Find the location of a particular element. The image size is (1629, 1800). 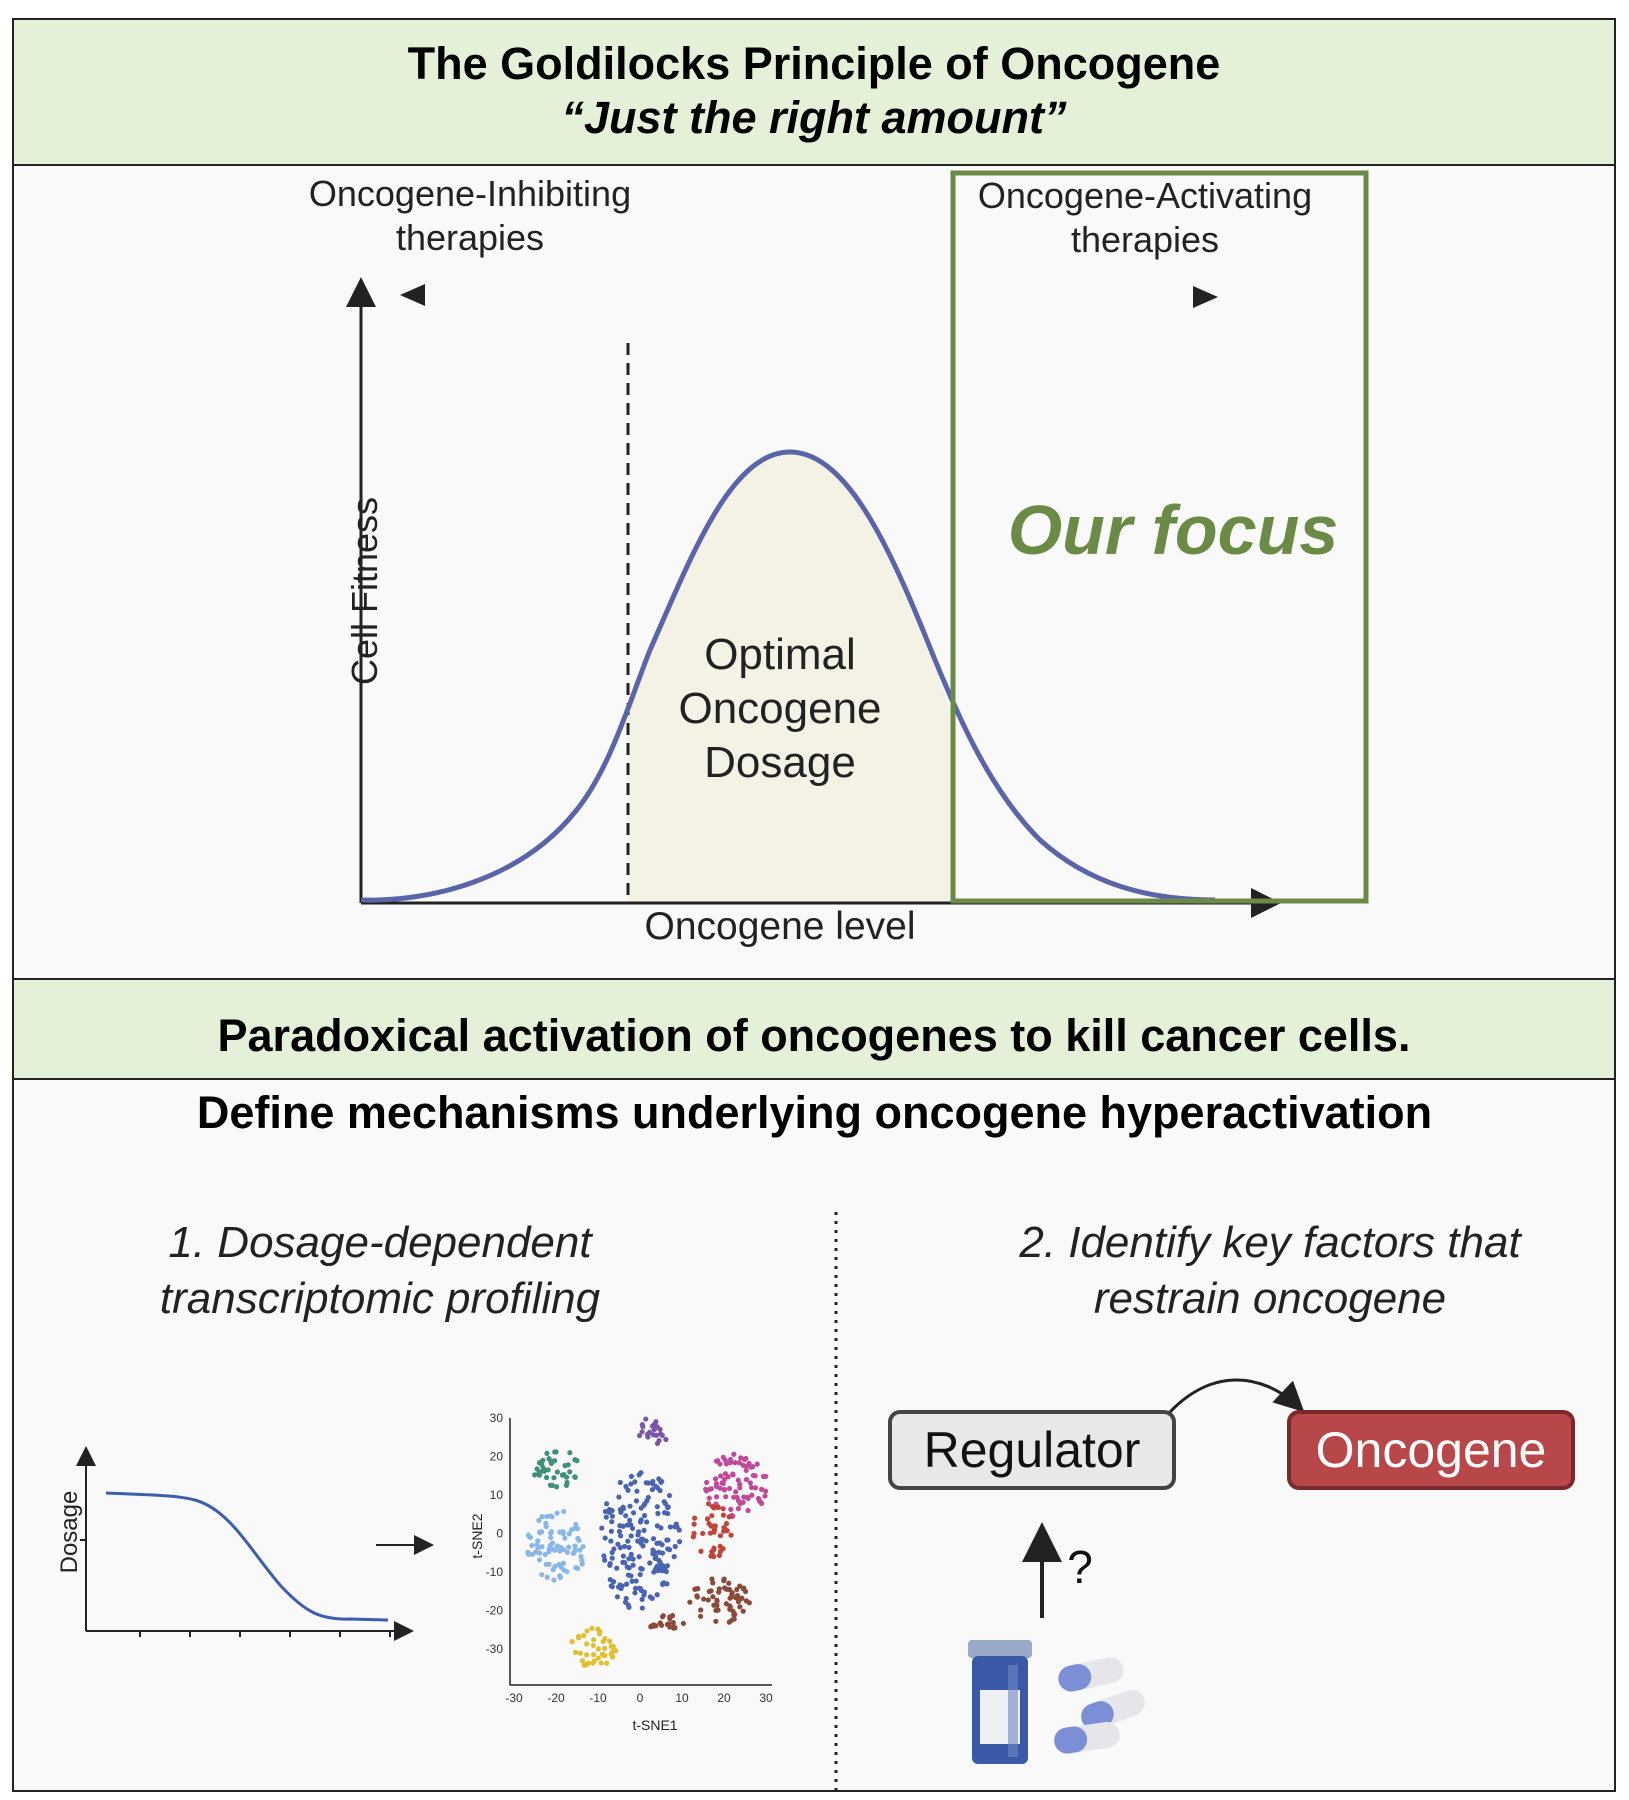

regulation-arrow is located at coordinates (1236, 1396).